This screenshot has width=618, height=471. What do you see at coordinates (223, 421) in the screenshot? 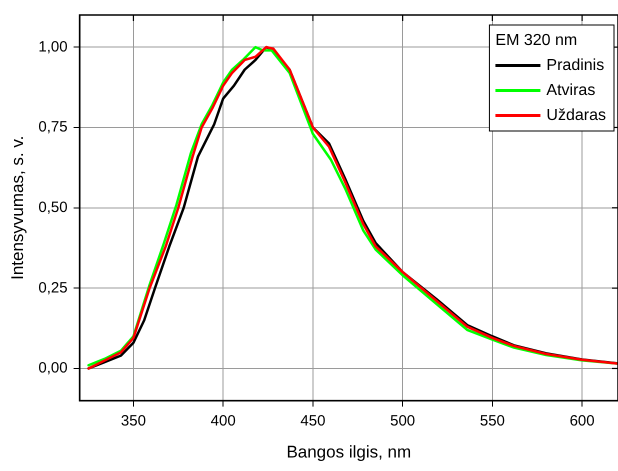
I see `x-tick-label: 400` at bounding box center [223, 421].